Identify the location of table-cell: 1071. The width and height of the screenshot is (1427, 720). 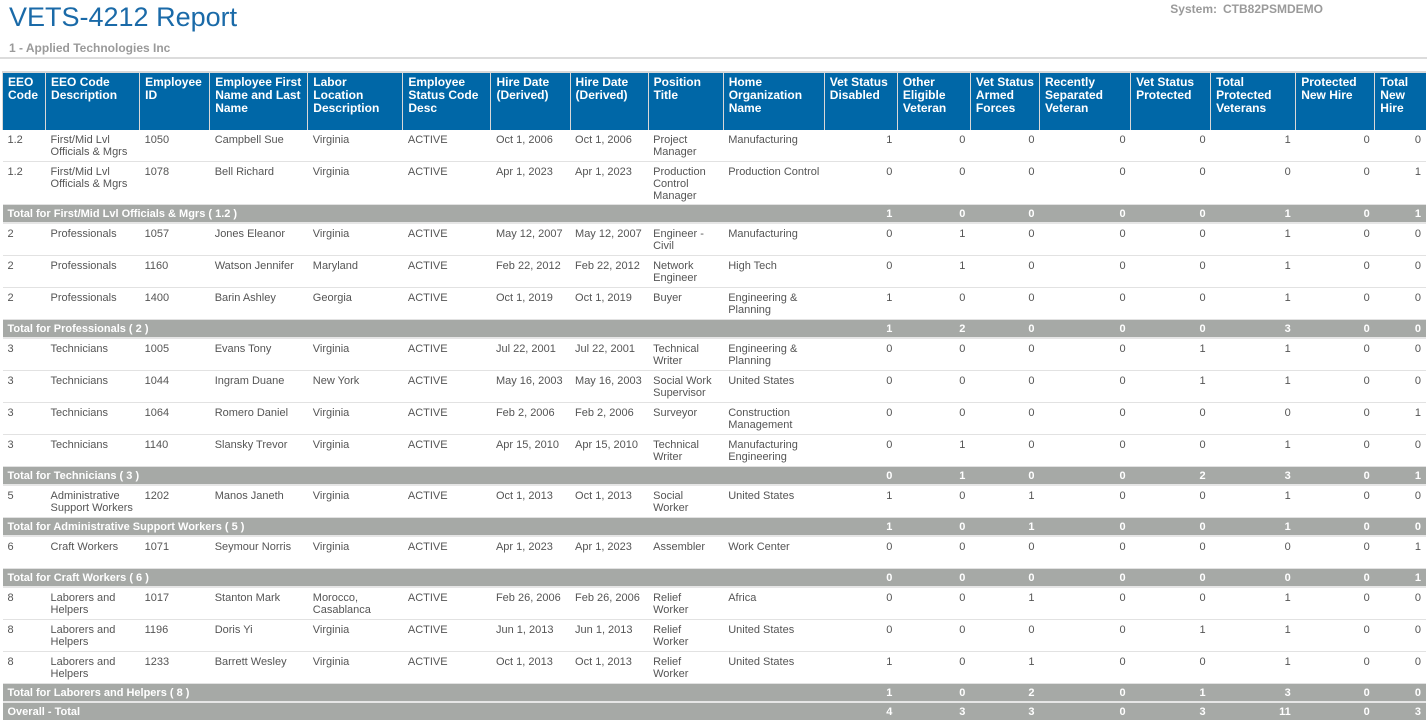
(174, 552).